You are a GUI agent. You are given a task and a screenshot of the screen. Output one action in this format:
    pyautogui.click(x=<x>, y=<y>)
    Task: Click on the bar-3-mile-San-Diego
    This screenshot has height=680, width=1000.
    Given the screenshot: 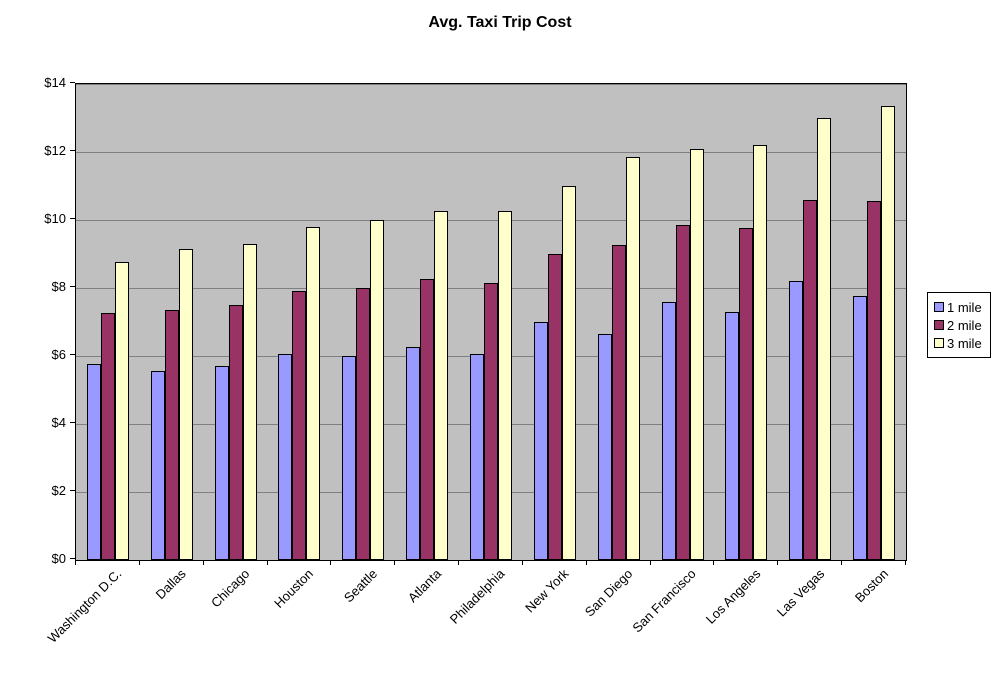 What is the action you would take?
    pyautogui.click(x=633, y=358)
    